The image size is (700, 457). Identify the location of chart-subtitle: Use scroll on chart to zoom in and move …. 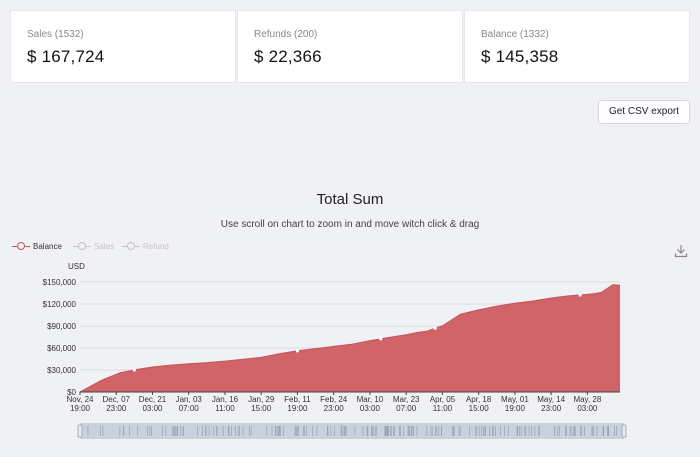
(350, 224).